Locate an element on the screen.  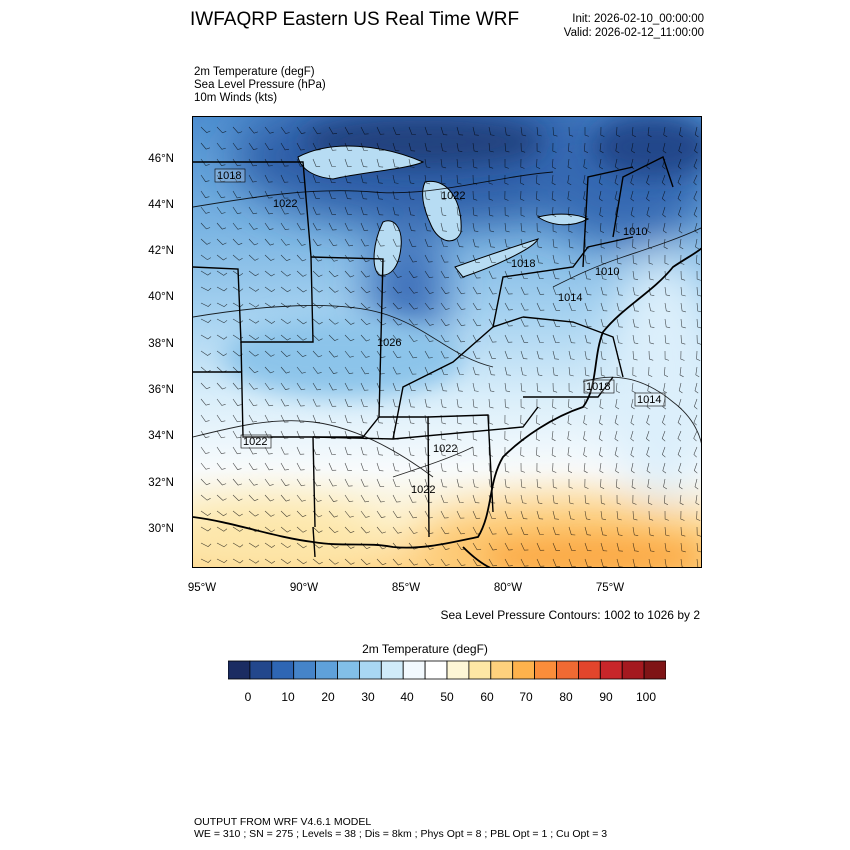
pressure-label-text: 1010 is located at coordinates (607, 272).